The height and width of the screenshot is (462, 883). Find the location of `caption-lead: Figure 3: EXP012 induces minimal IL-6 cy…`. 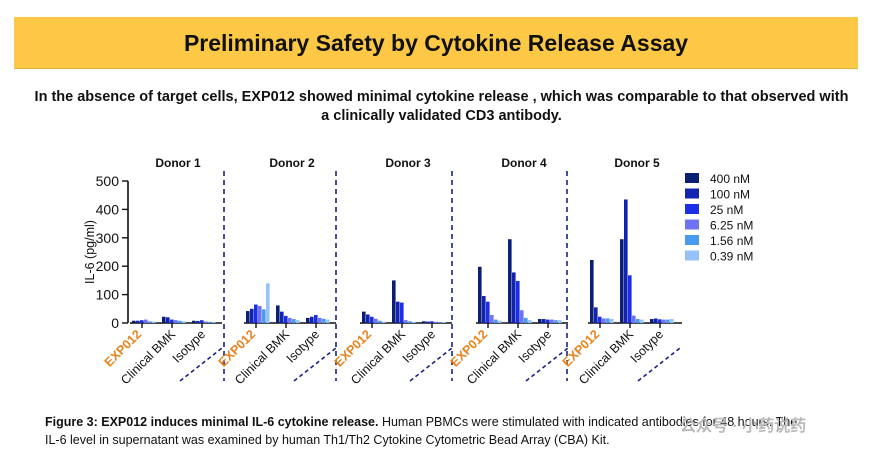

caption-lead: Figure 3: EXP012 induces minimal IL-6 cy… is located at coordinates (212, 422).